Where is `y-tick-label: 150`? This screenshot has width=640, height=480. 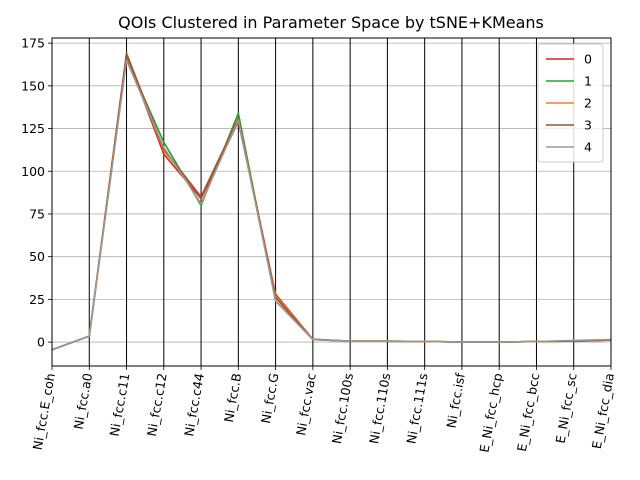 y-tick-label: 150 is located at coordinates (33, 85).